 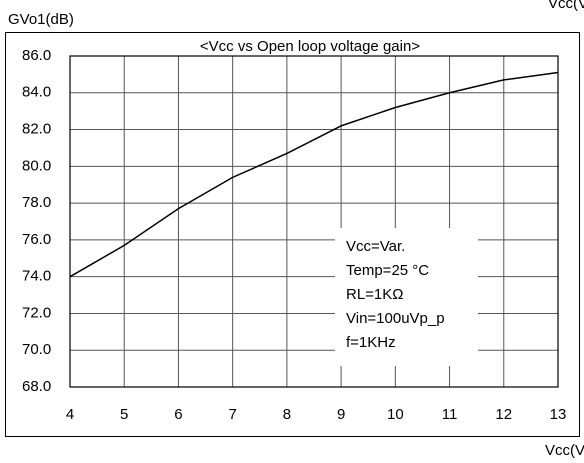 I want to click on legend-box, so click(x=406, y=297).